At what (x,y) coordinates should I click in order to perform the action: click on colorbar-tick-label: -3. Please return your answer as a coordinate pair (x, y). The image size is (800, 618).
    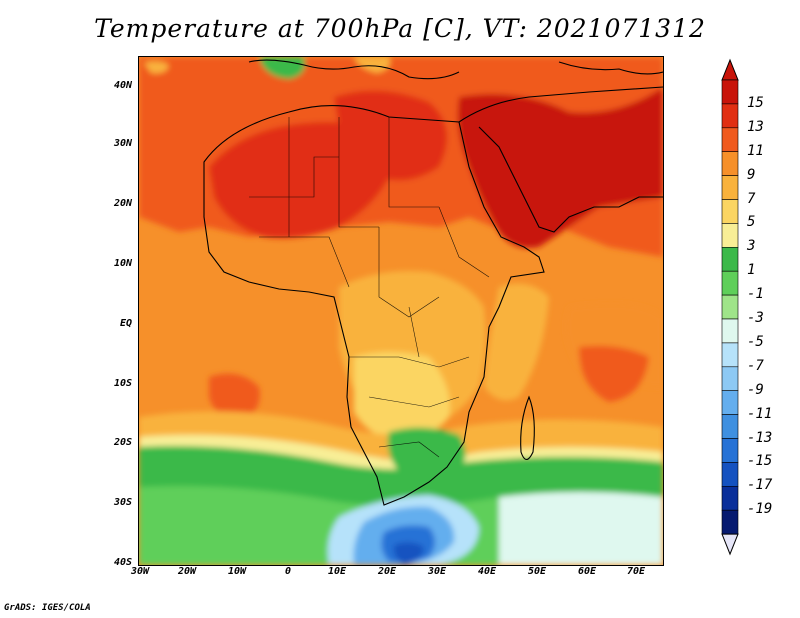
    Looking at the image, I should click on (755, 318).